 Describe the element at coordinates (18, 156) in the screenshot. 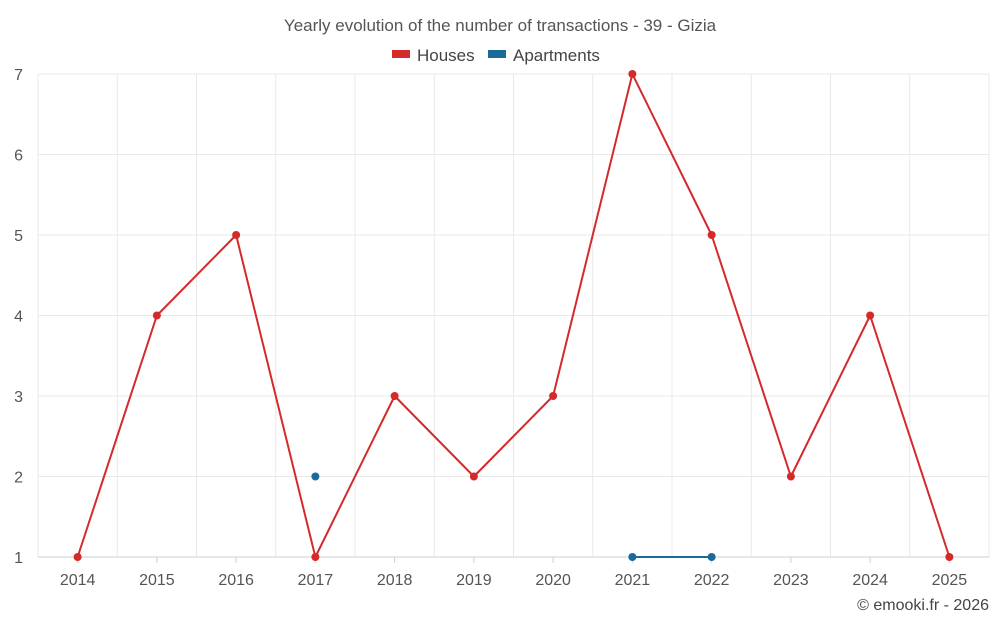

I see `y-tick-label: 6` at that location.